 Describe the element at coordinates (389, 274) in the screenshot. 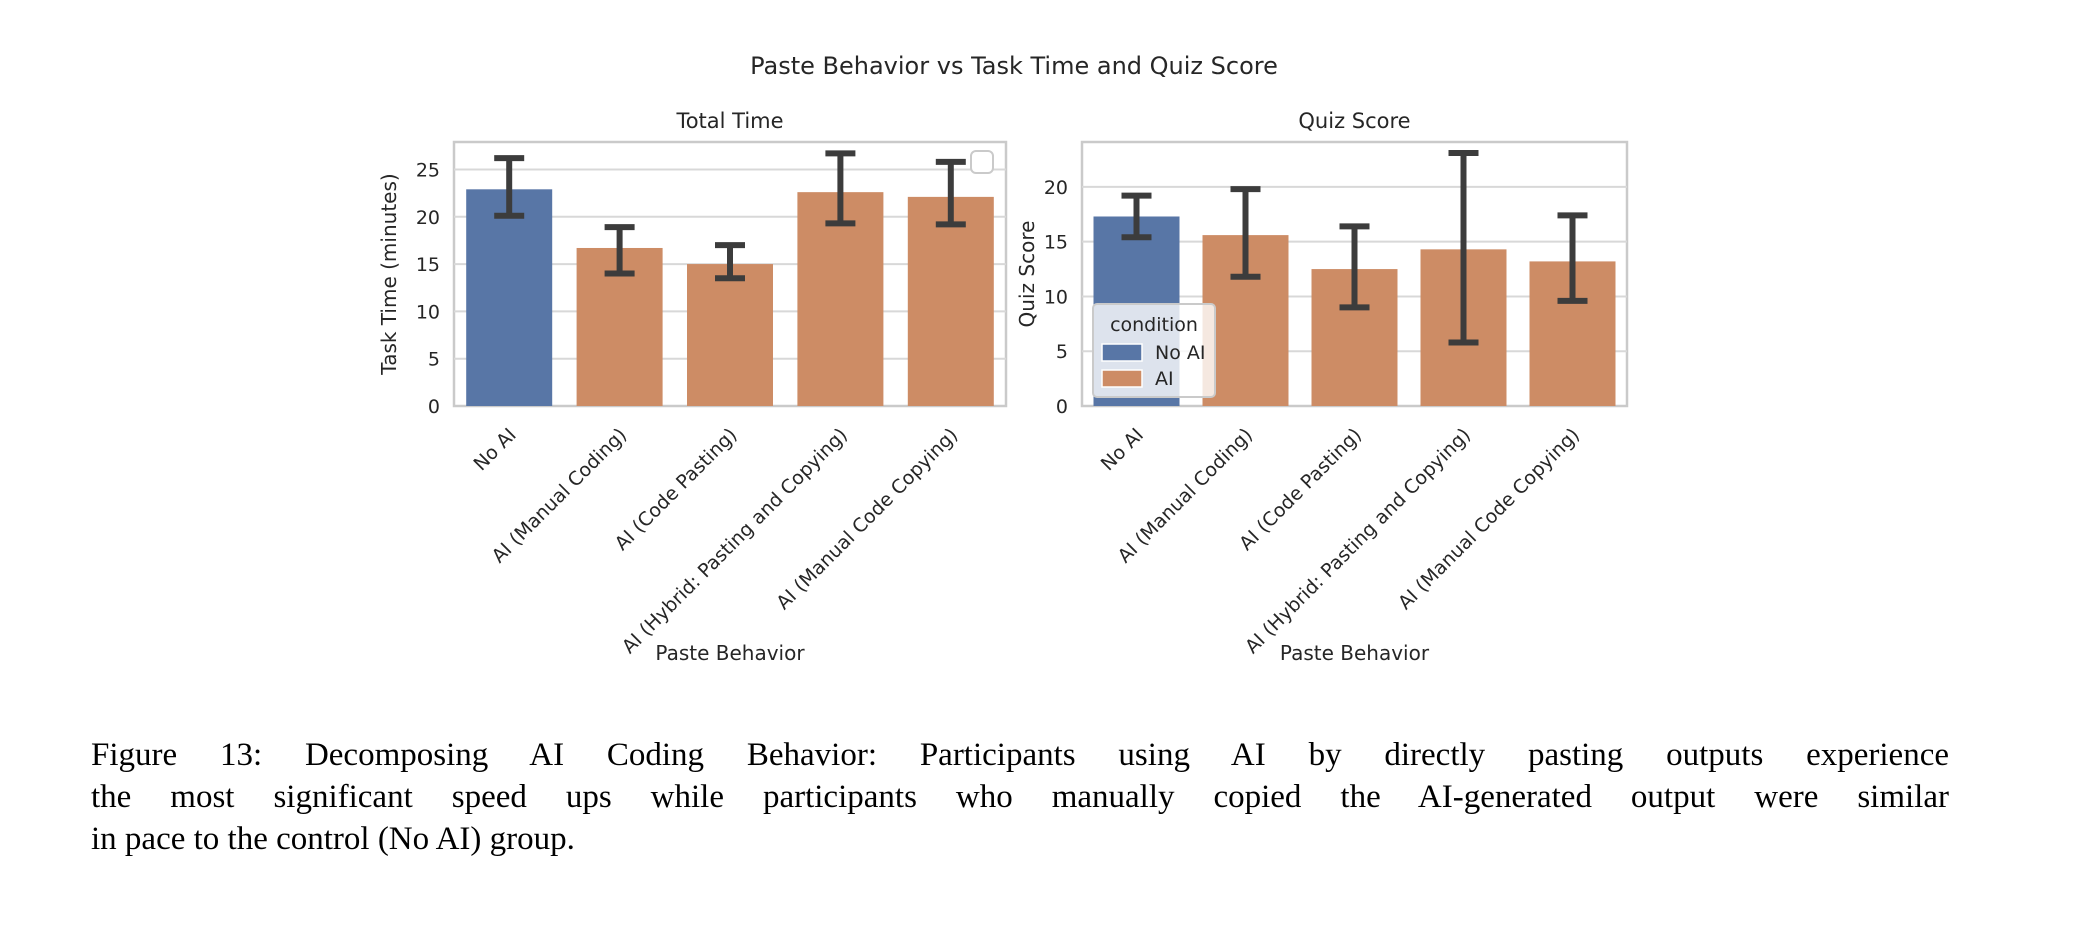

I see `y-axis-label: Task Time (minutes)` at that location.